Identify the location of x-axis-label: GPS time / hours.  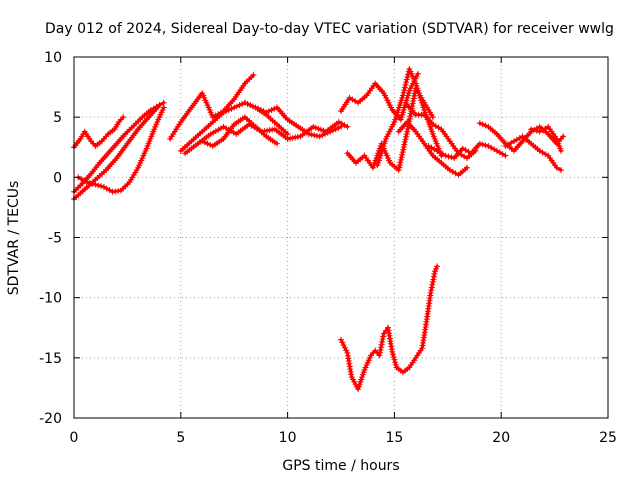
(340, 466).